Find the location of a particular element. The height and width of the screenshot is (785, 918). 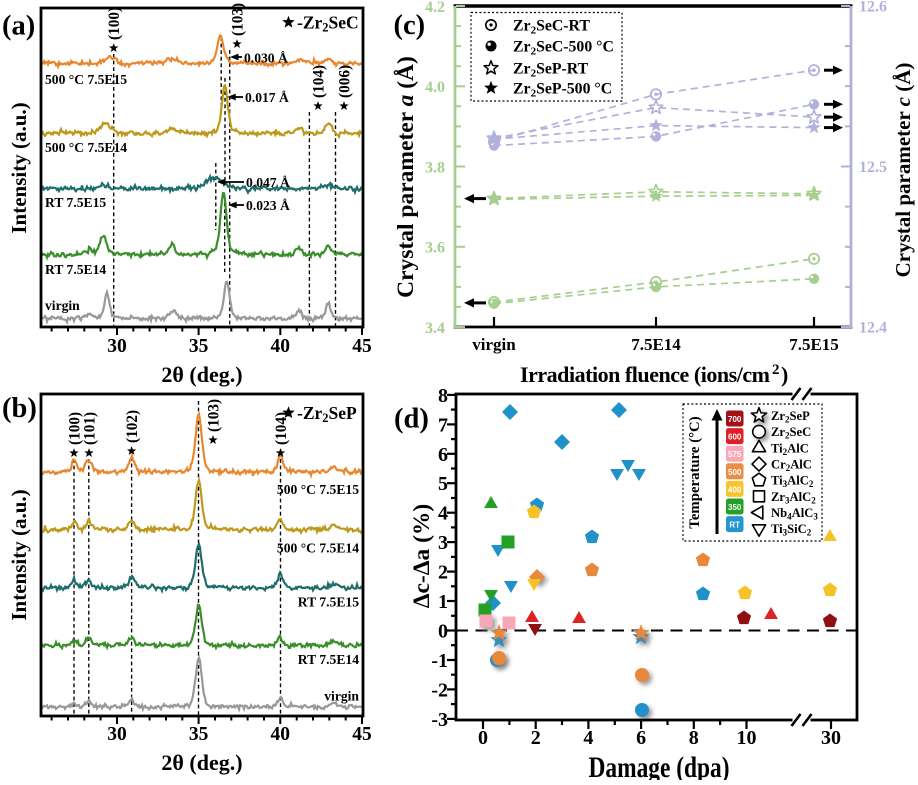

svg-text: 3.4 is located at coordinates (435, 328).